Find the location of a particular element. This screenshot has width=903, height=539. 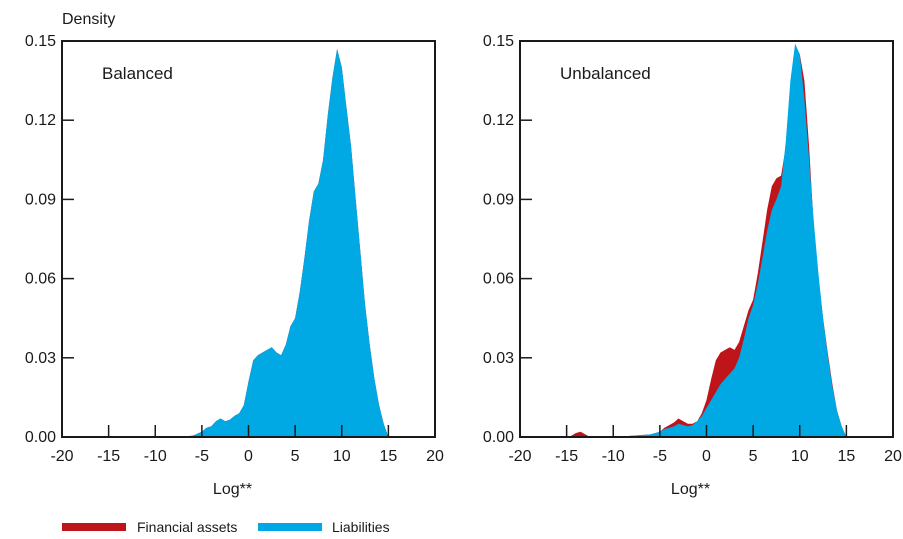

legend-item-financial-assets: Financial assets is located at coordinates (149, 527).